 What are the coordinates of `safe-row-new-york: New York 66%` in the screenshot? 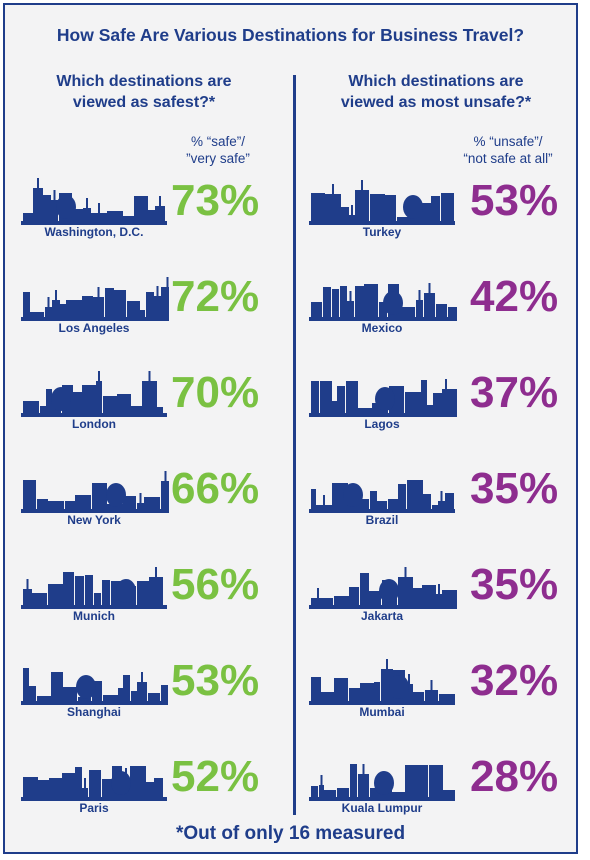 It's located at (154, 503).